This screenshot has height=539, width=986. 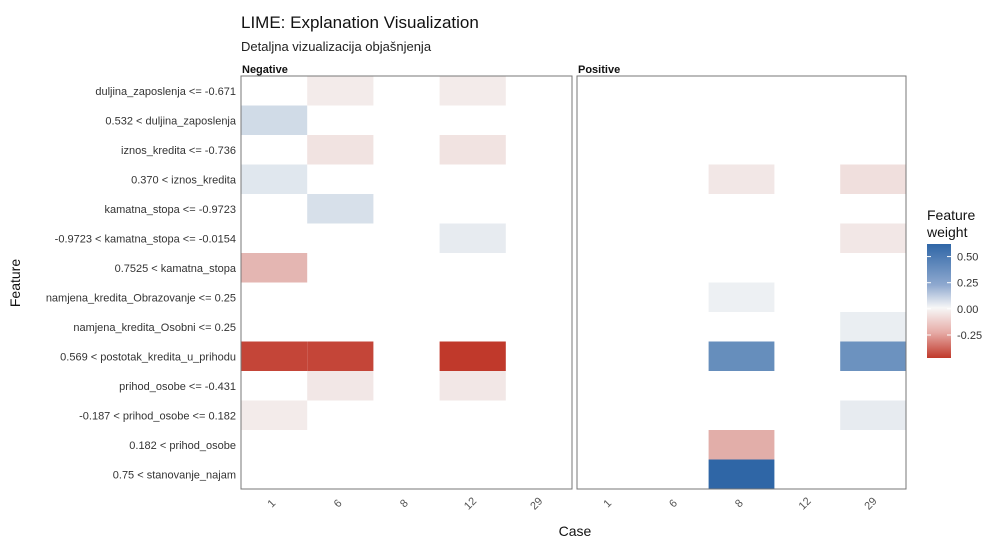 I want to click on feature-label: 0.75 < stanovanje_najam, so click(x=174, y=475).